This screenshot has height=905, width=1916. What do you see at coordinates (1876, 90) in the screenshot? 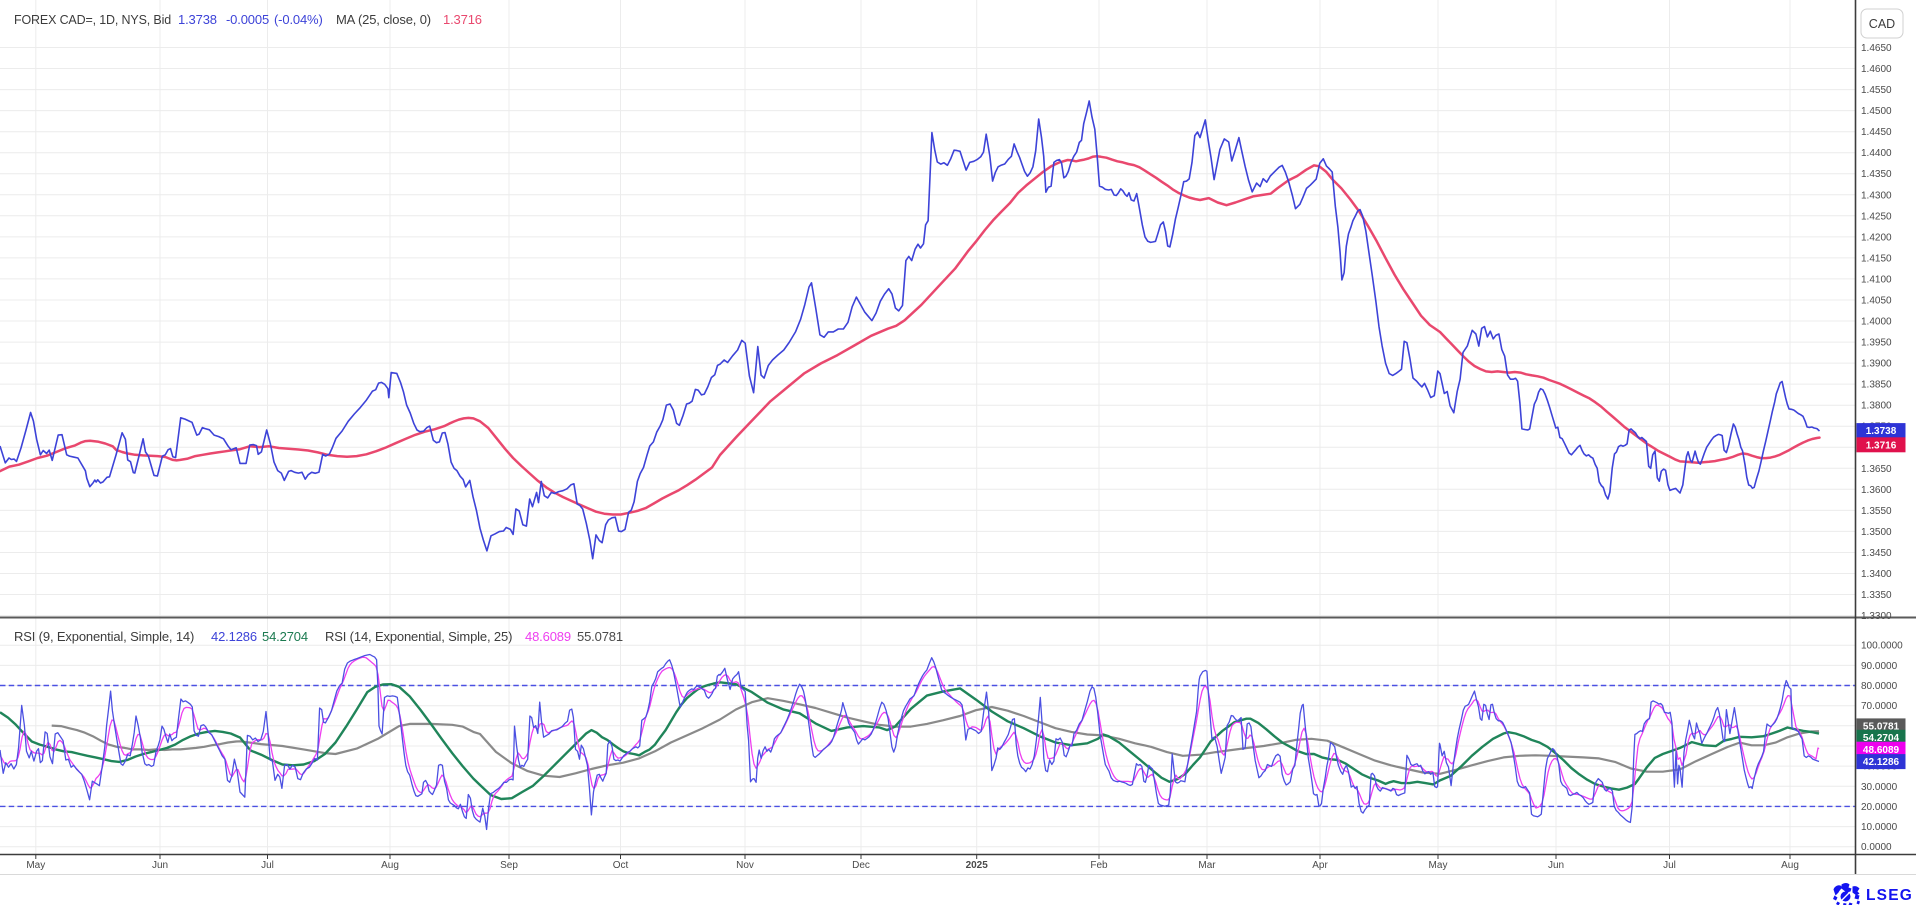
I see `svg-text: 1.4550` at bounding box center [1876, 90].